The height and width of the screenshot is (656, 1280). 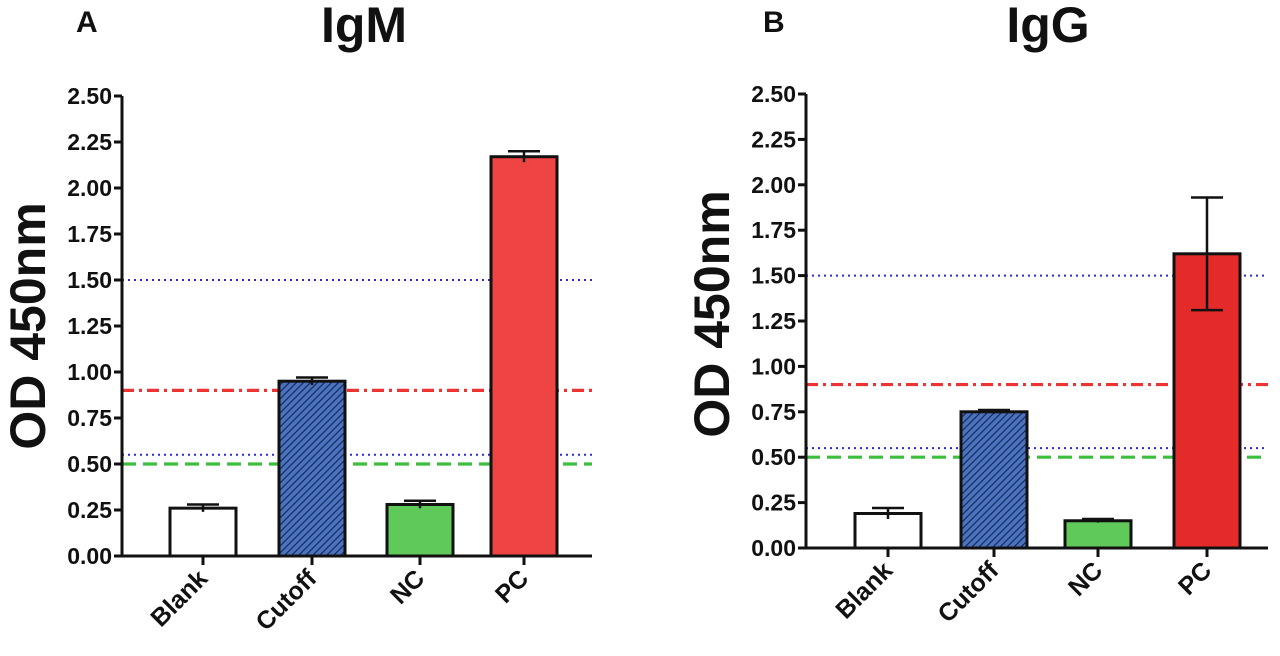 What do you see at coordinates (774, 22) in the screenshot?
I see `panel-letter: B` at bounding box center [774, 22].